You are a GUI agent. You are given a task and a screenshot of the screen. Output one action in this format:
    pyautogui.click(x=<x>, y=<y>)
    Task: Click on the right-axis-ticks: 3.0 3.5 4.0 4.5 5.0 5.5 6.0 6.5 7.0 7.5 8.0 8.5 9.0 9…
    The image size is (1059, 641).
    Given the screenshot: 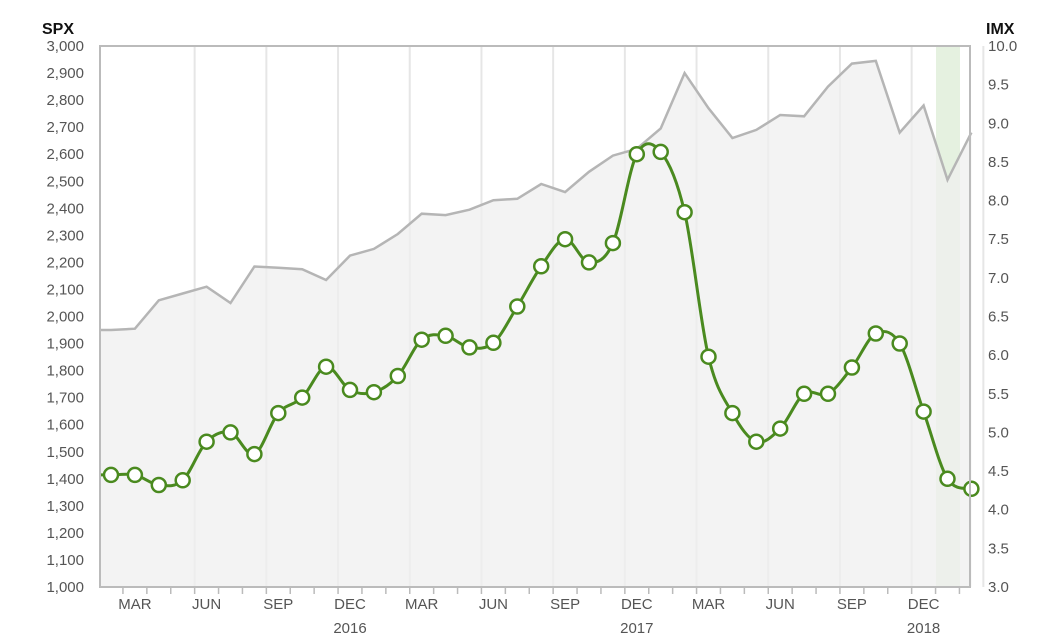 What is the action you would take?
    pyautogui.click(x=1002, y=317)
    